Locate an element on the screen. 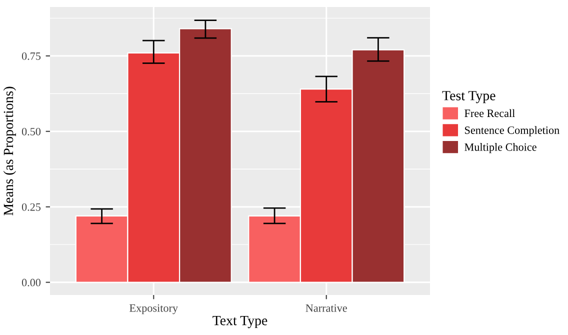 The image size is (568, 335). y-axis-title: Means (as Proportions) is located at coordinates (9, 151).